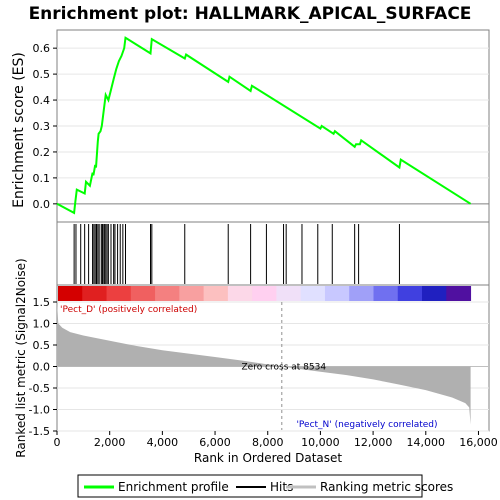 This screenshot has width=500, height=500. Describe the element at coordinates (42, 74) in the screenshot. I see `es-y-tick-label: 0.5` at that location.